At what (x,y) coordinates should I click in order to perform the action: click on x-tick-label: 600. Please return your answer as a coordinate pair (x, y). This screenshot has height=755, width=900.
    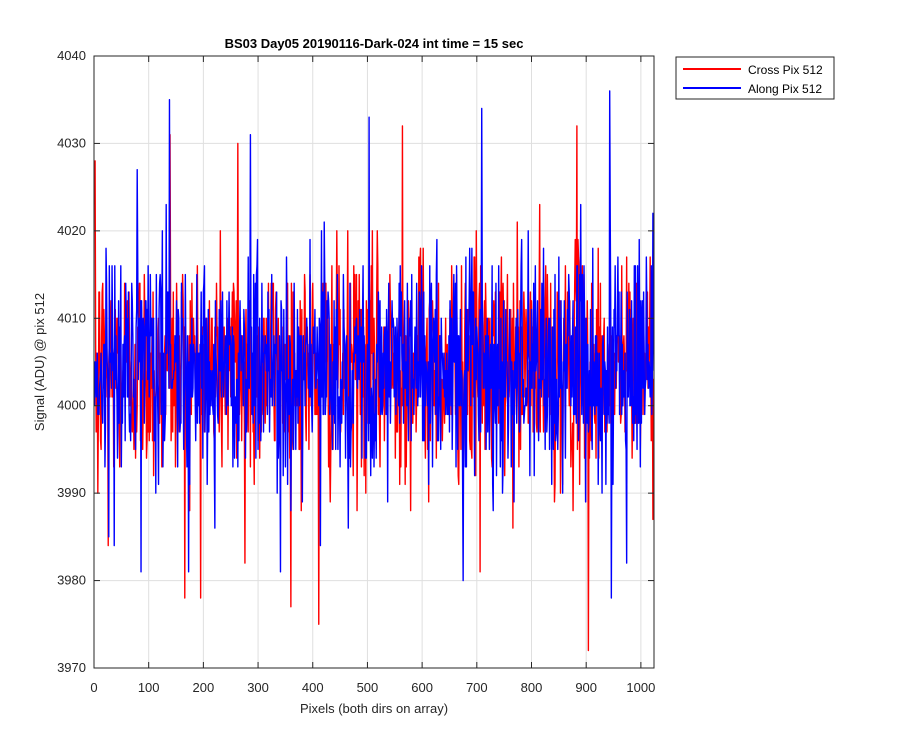
    Looking at the image, I should click on (422, 687).